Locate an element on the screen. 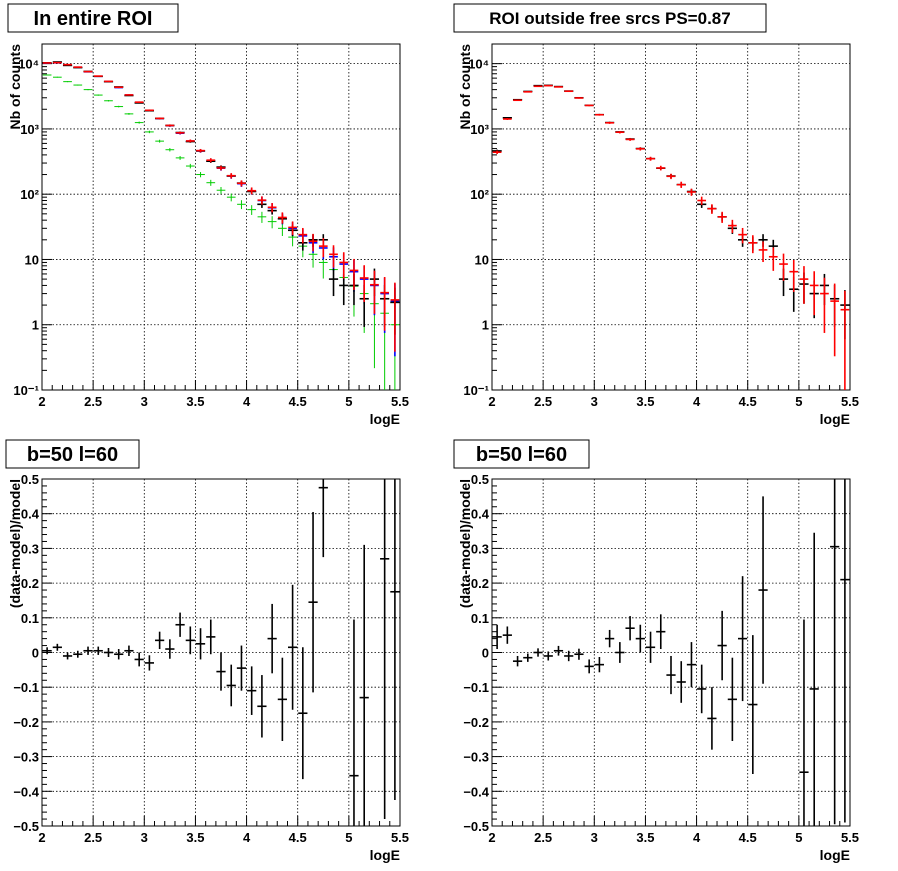  series-model-green is located at coordinates (221, 232).